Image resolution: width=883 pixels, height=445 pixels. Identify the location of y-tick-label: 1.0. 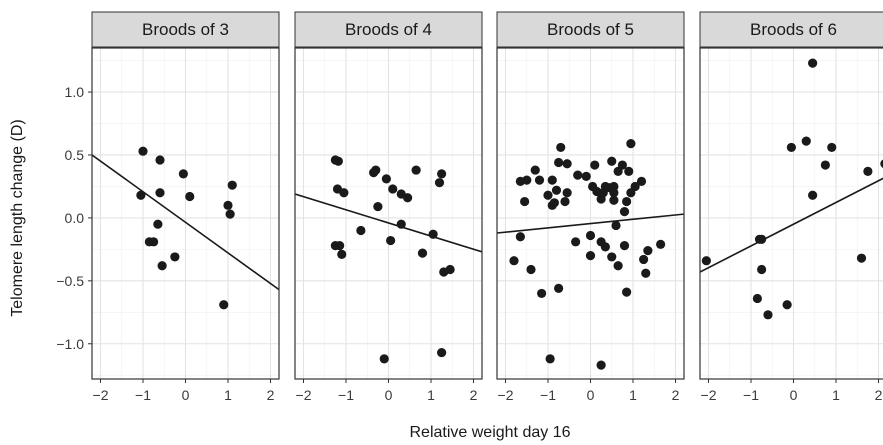
(75, 92).